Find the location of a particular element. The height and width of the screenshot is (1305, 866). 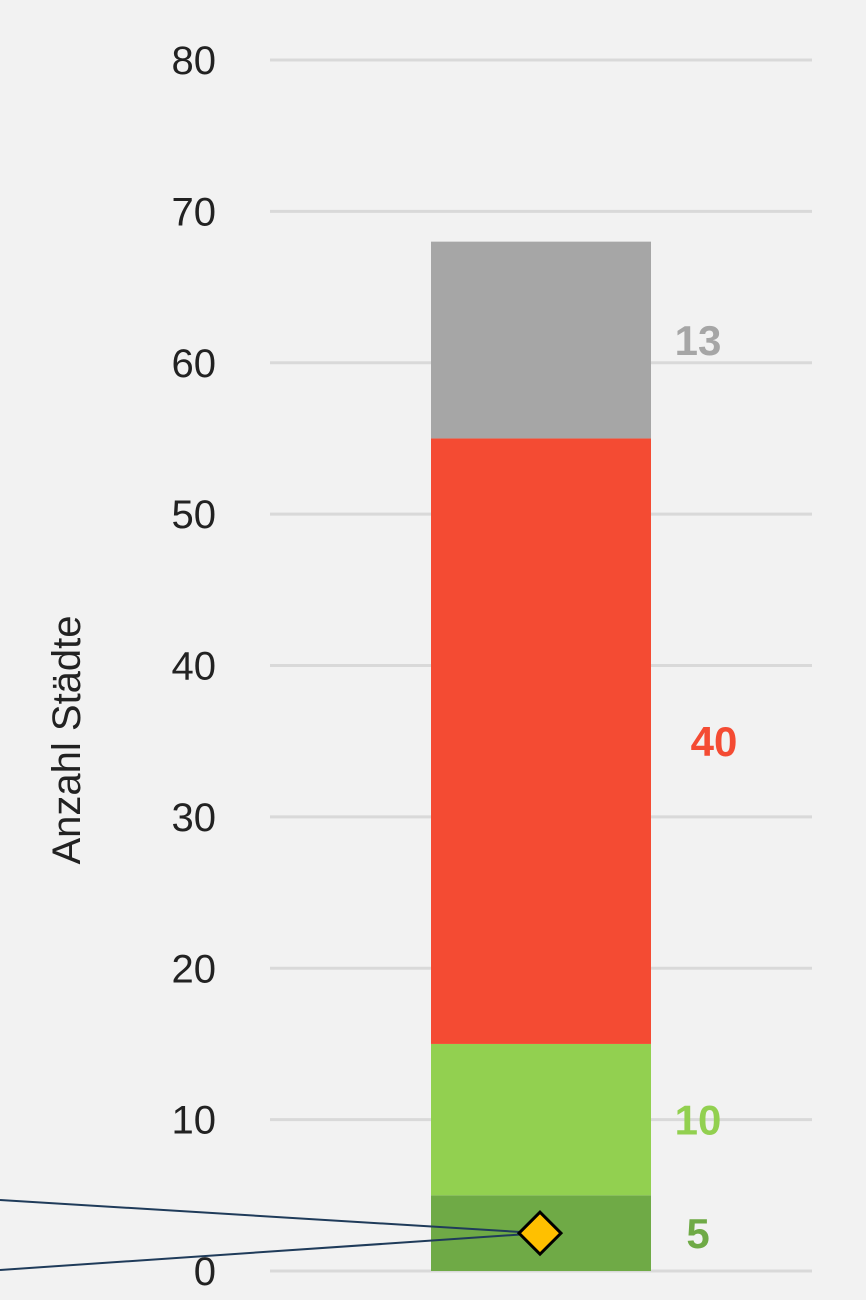

data-label-10: 10 is located at coordinates (698, 1120).